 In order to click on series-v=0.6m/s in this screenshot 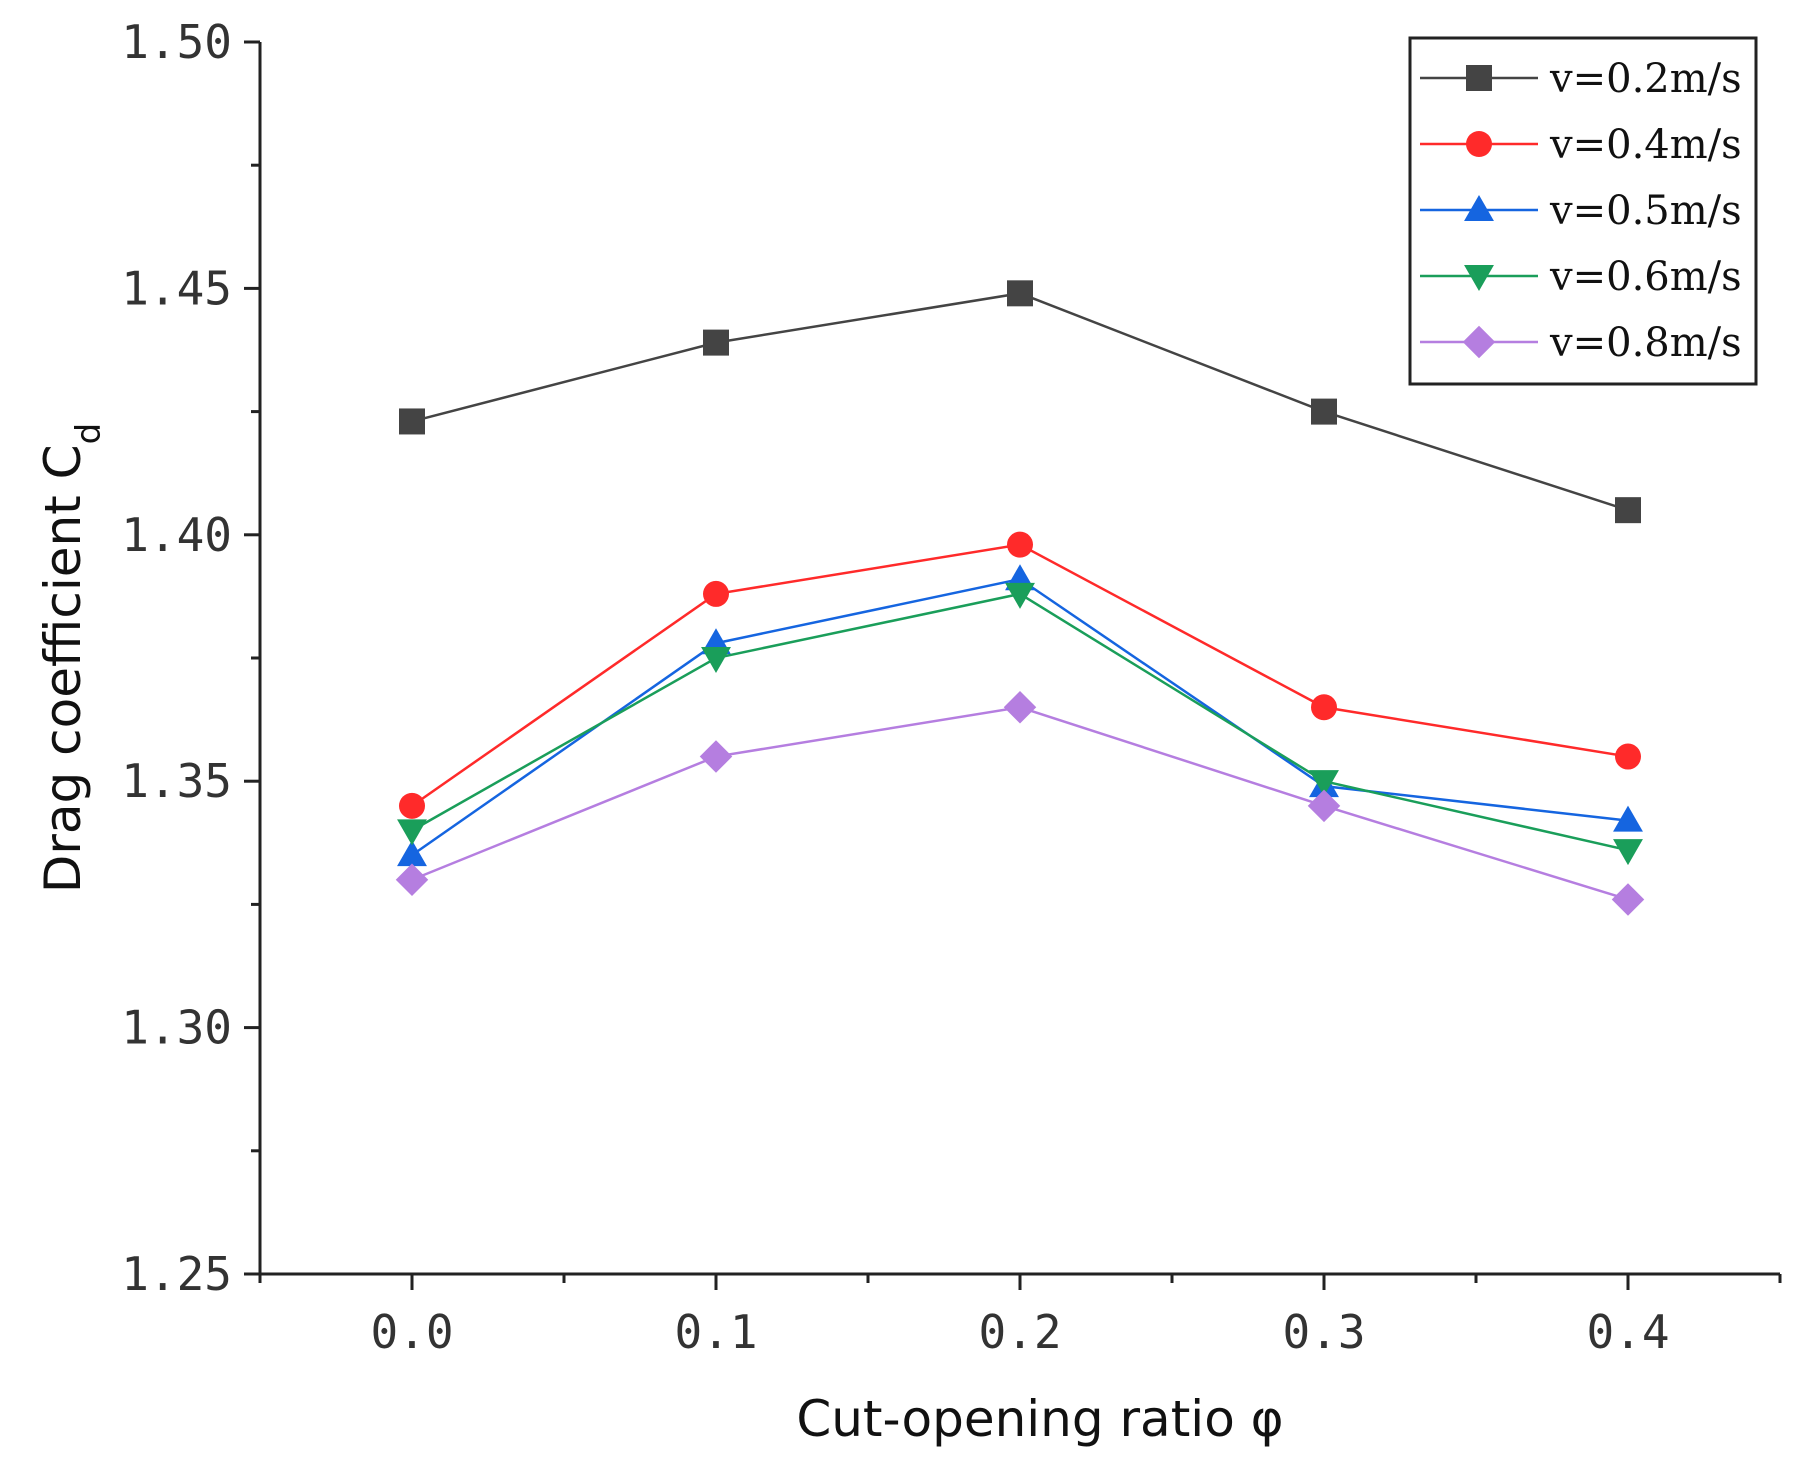, I will do `click(1020, 724)`.